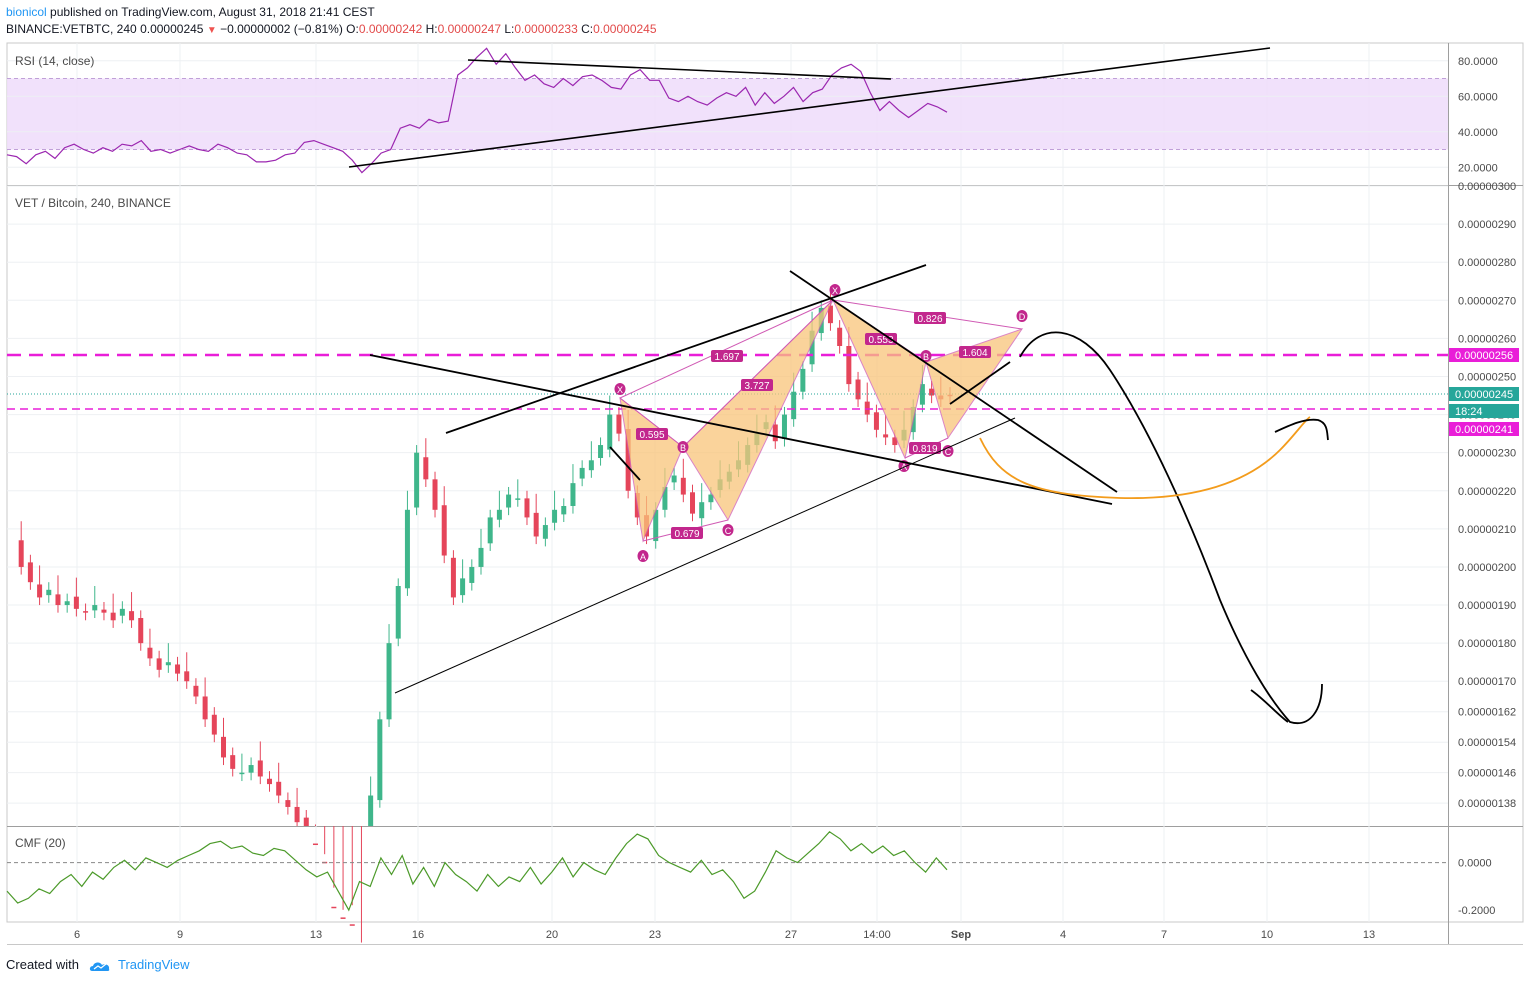 This screenshot has width=1526, height=982. Describe the element at coordinates (1487, 225) in the screenshot. I see `price-tick-label: 0.00000290` at that location.